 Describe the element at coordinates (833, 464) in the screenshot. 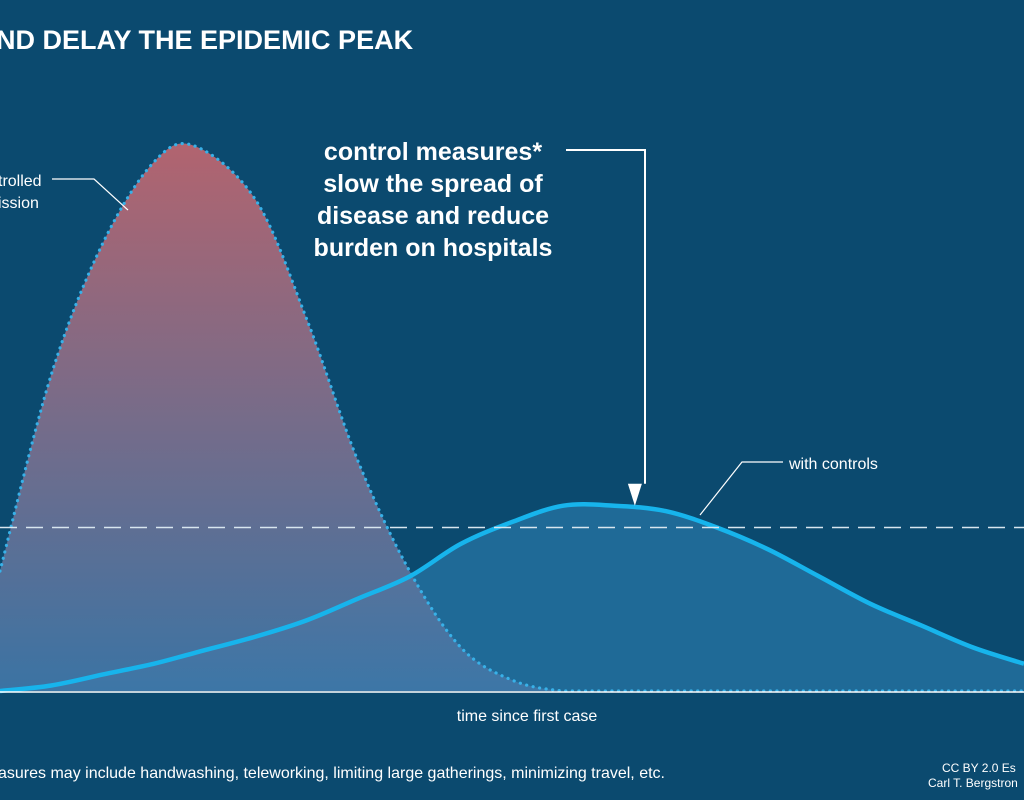

I see `with-controls-label: with controls` at that location.